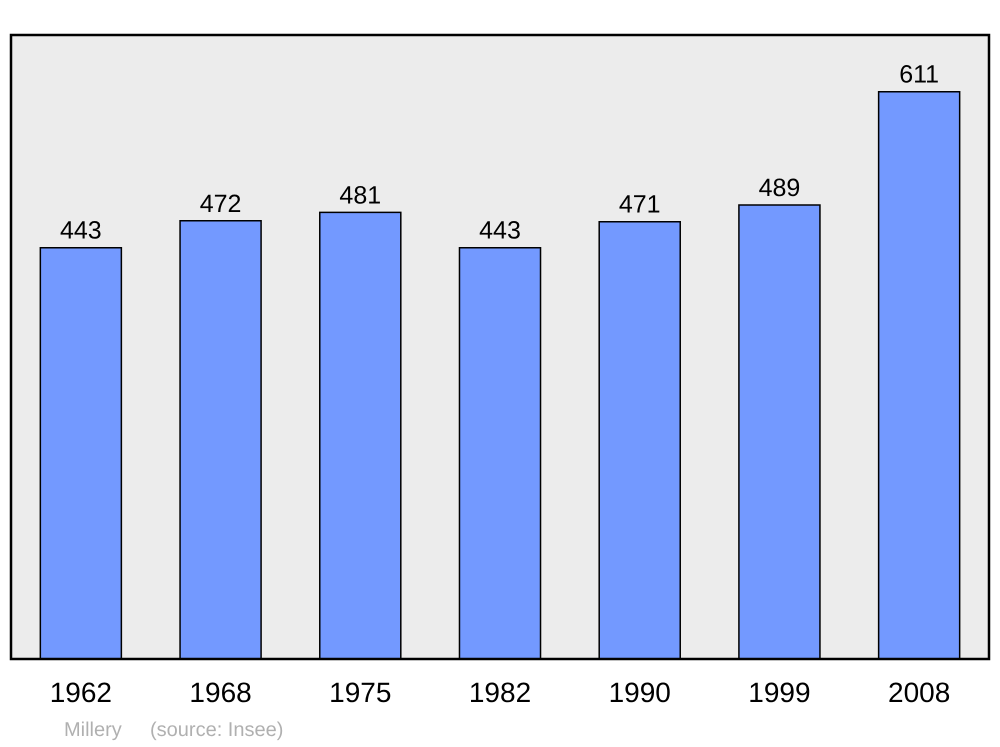 The height and width of the screenshot is (747, 1000). What do you see at coordinates (639, 692) in the screenshot?
I see `x-tick-label: 1990` at bounding box center [639, 692].